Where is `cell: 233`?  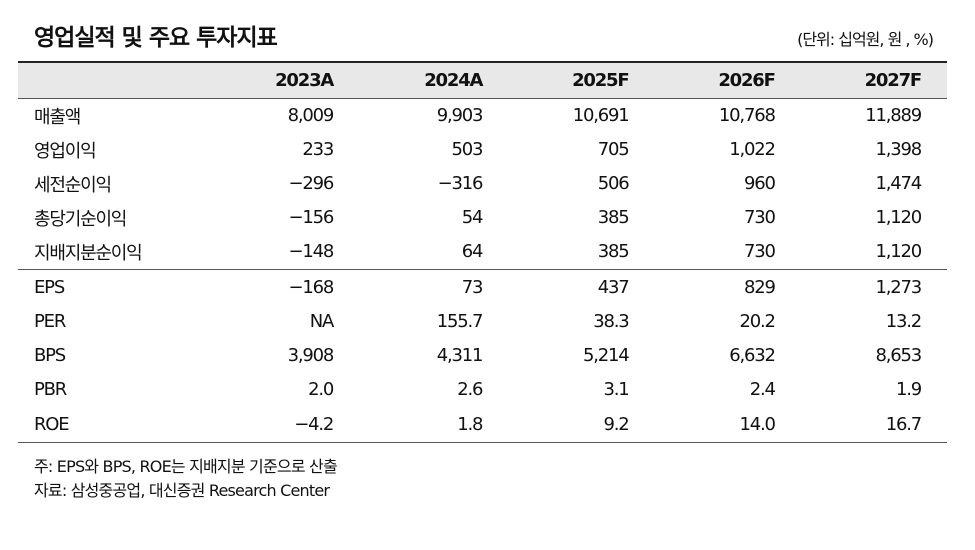 cell: 233 is located at coordinates (318, 149).